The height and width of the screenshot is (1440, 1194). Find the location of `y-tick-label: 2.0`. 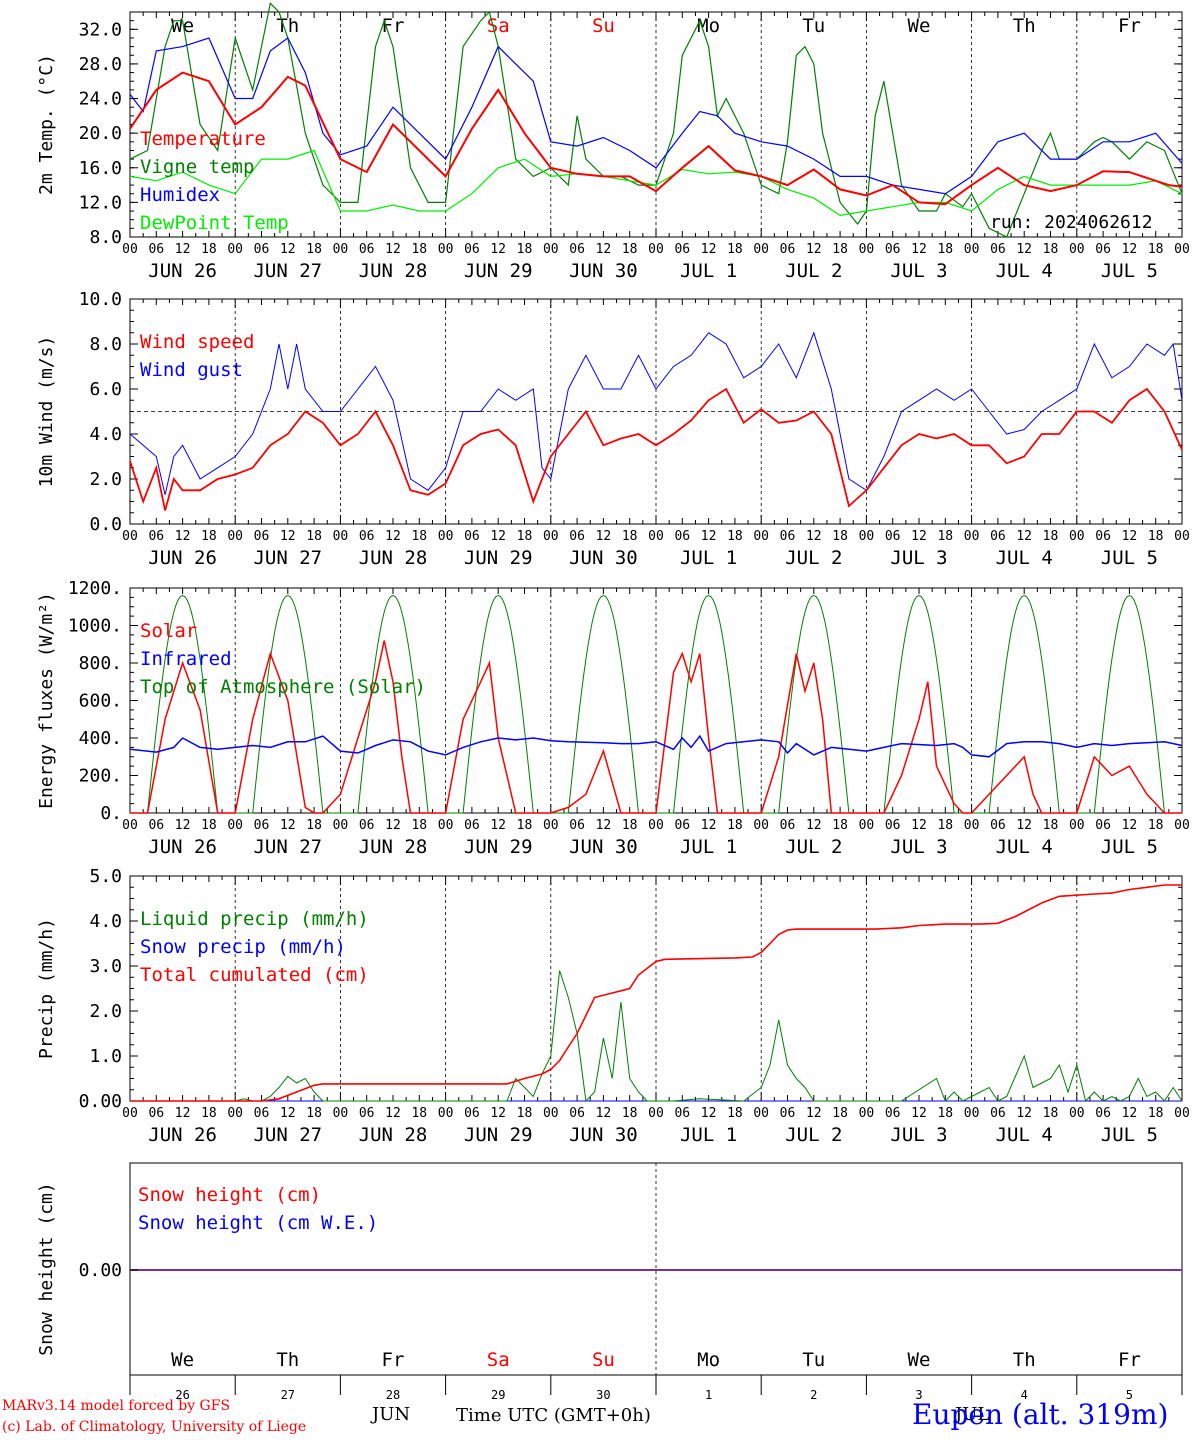

y-tick-label: 2.0 is located at coordinates (105, 479).